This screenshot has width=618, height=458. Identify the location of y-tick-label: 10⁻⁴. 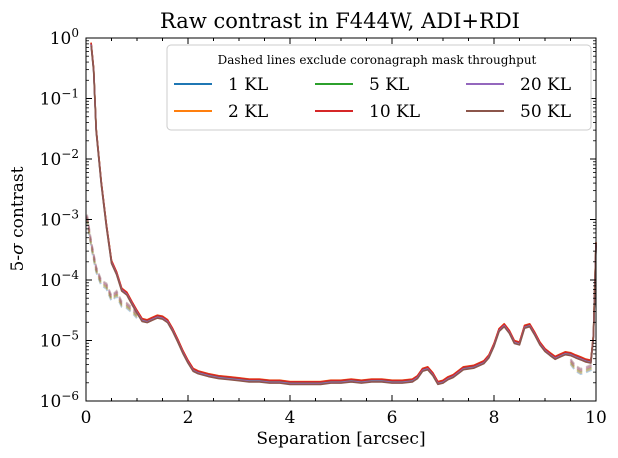
(60, 279).